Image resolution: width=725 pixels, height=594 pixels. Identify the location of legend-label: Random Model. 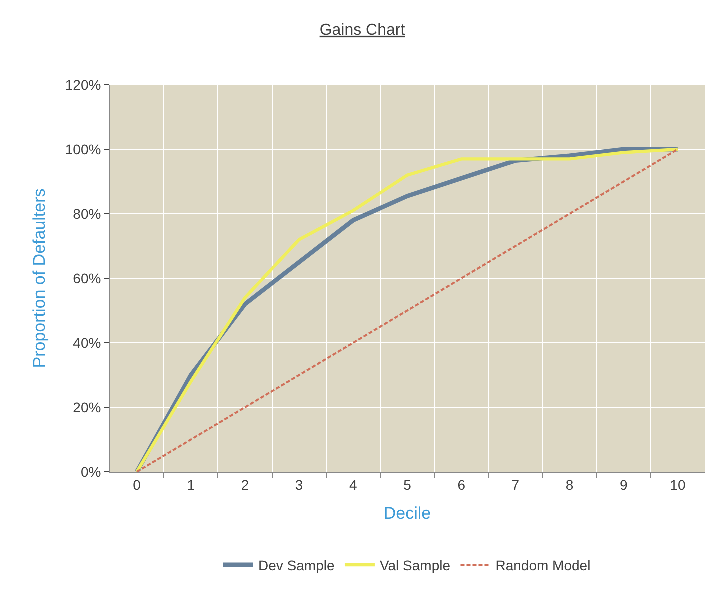
(543, 565).